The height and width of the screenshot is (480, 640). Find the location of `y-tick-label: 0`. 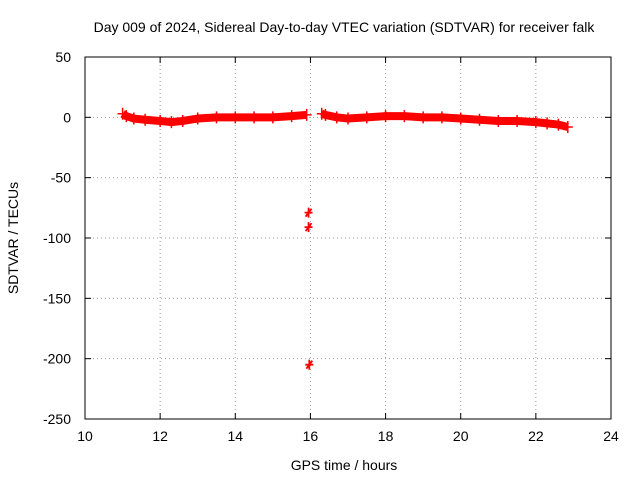

y-tick-label: 0 is located at coordinates (67, 117).